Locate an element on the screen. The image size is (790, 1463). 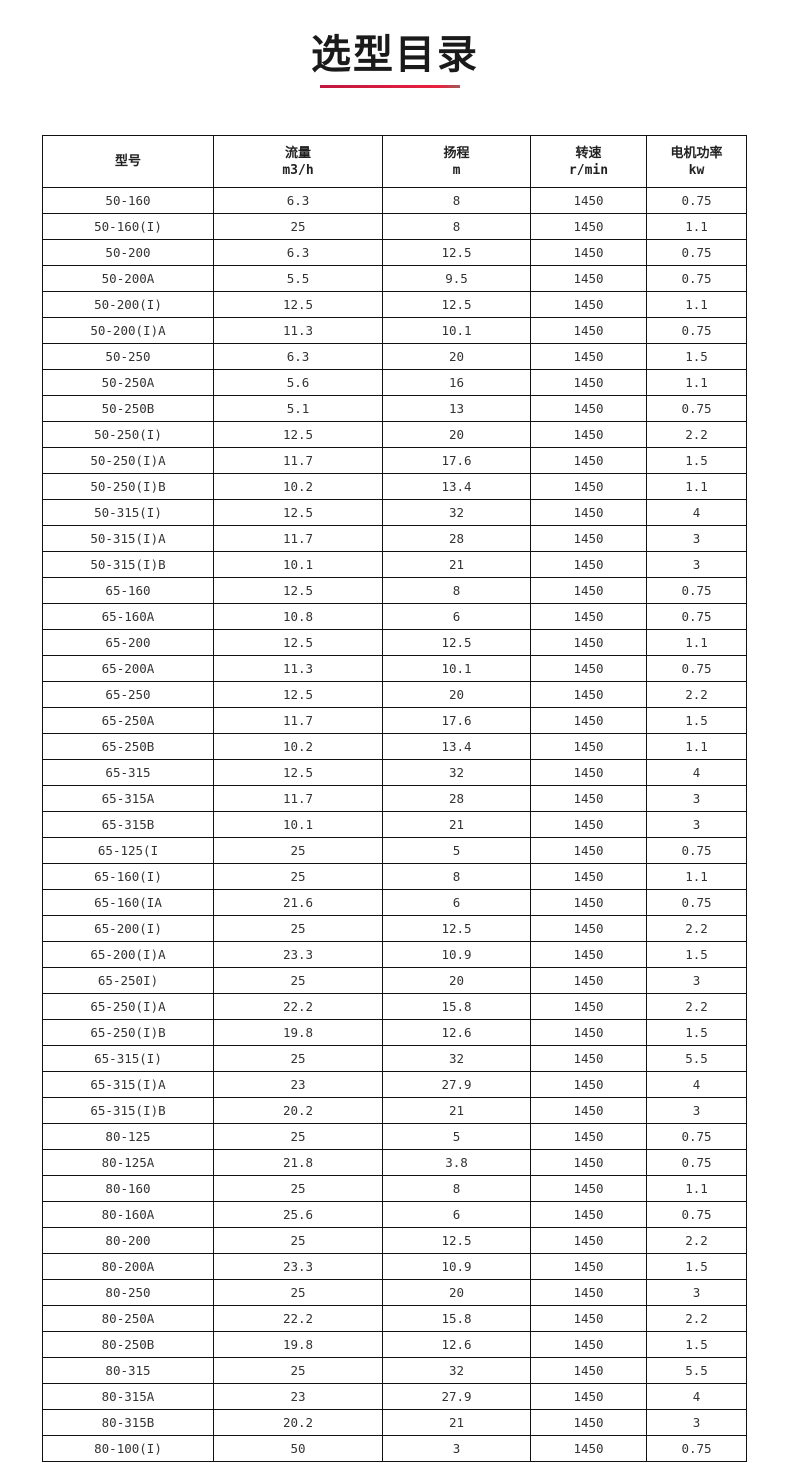
table-row: 50-160 6.3 8 1450 0.75 is located at coordinates (394, 200).